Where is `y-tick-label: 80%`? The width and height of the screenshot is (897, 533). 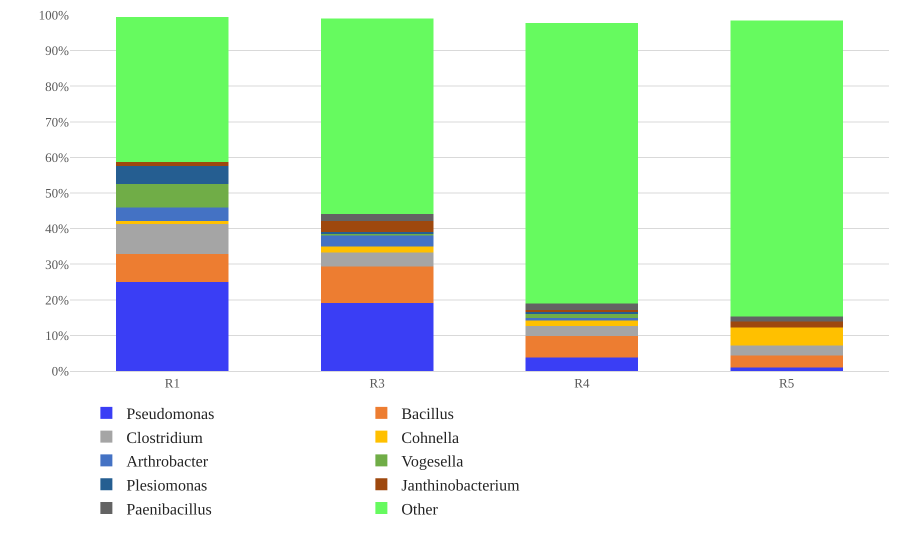 y-tick-label: 80% is located at coordinates (57, 86).